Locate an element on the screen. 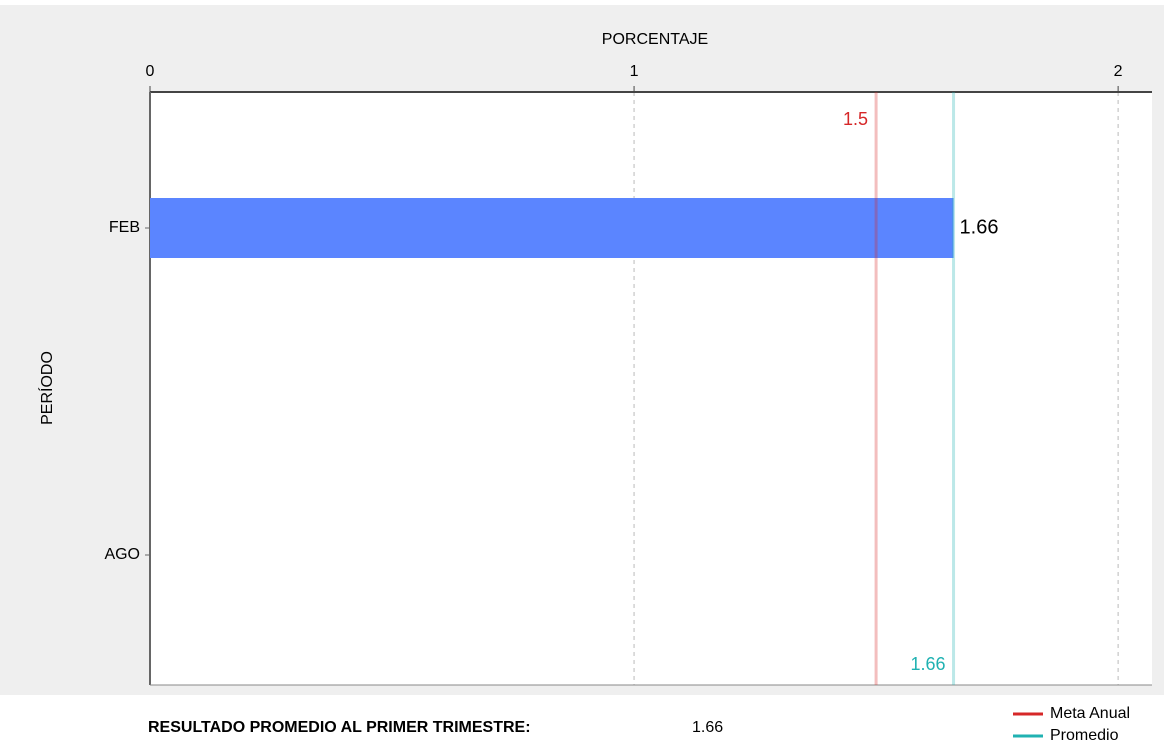  reference-label: 1.5 is located at coordinates (855, 119).